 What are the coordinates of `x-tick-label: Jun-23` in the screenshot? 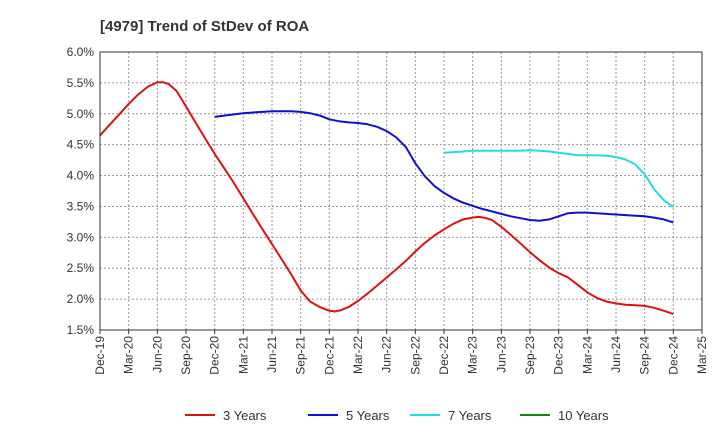 It's located at (501, 354).